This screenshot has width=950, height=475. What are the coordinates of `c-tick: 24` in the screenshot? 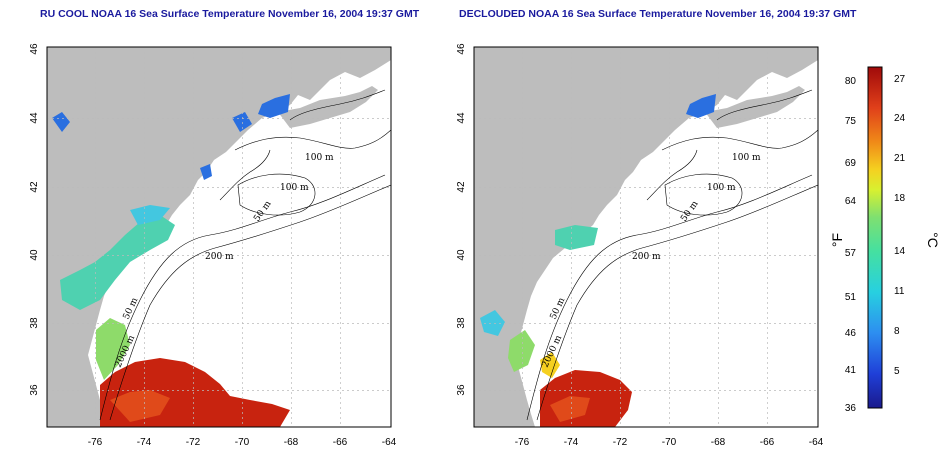 It's located at (900, 118).